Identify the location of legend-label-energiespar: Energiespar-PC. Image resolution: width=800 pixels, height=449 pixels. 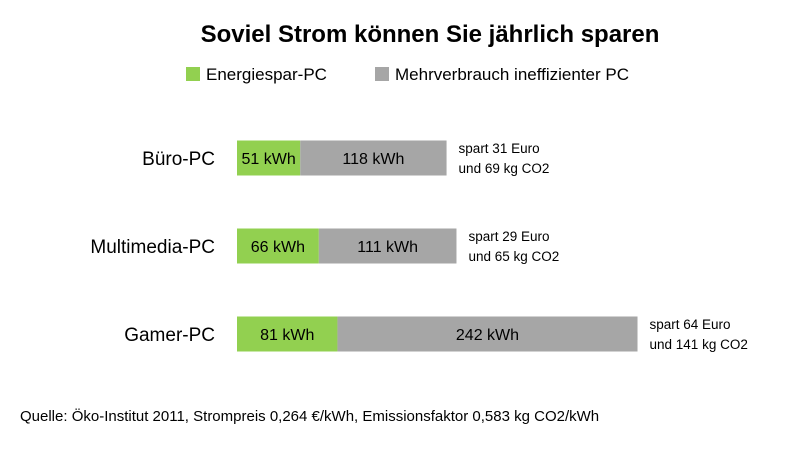
(266, 74).